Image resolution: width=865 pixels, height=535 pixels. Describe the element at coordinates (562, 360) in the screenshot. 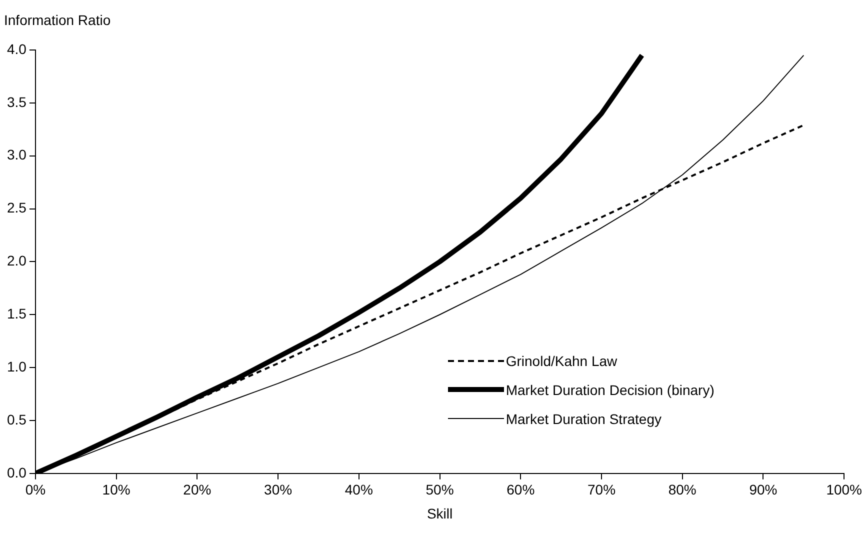

I see `legend-label: Grinold/Kahn Law` at that location.